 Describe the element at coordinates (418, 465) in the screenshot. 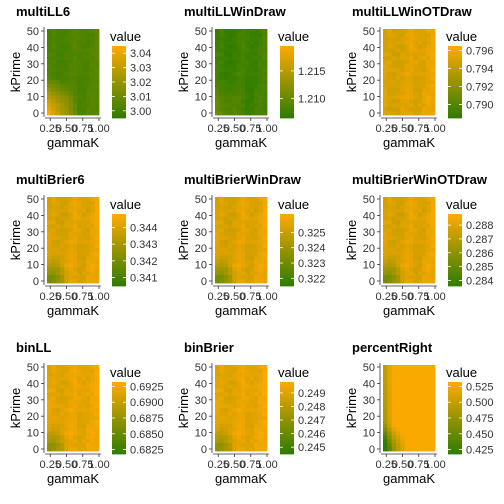

I see `x-tick-label: 0.75` at that location.